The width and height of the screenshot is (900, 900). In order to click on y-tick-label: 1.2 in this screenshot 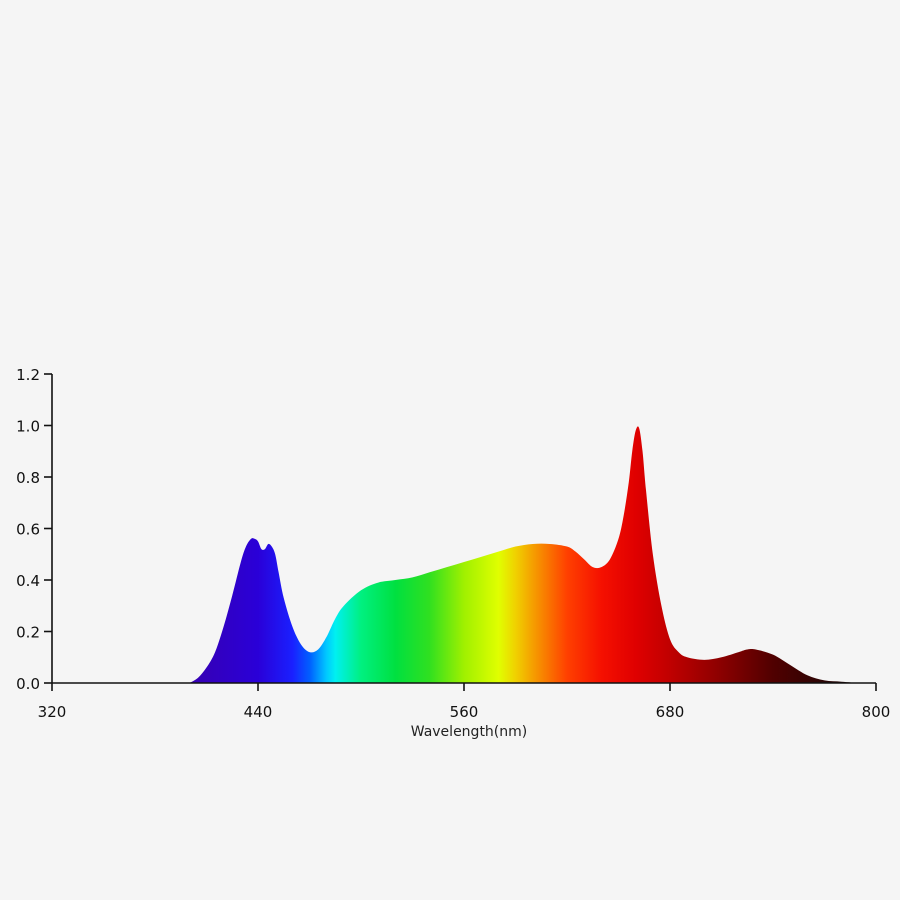, I will do `click(28, 375)`.